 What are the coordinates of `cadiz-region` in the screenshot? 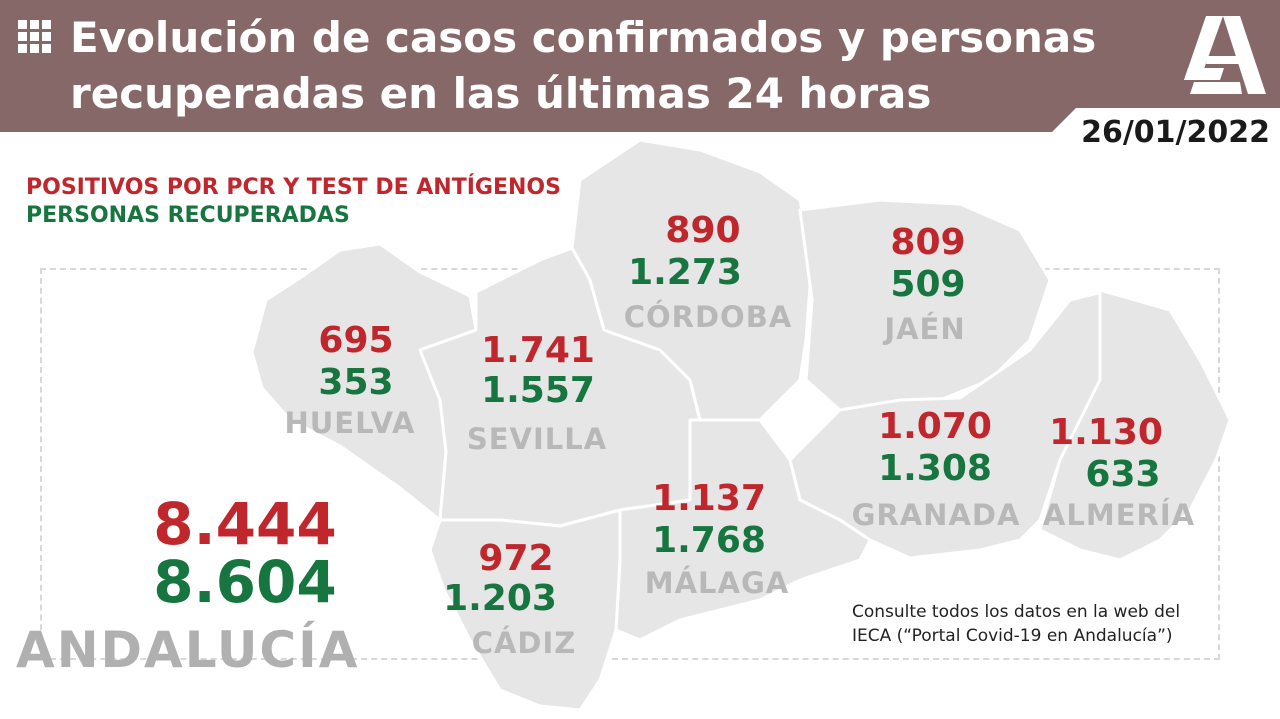 It's located at (525, 610).